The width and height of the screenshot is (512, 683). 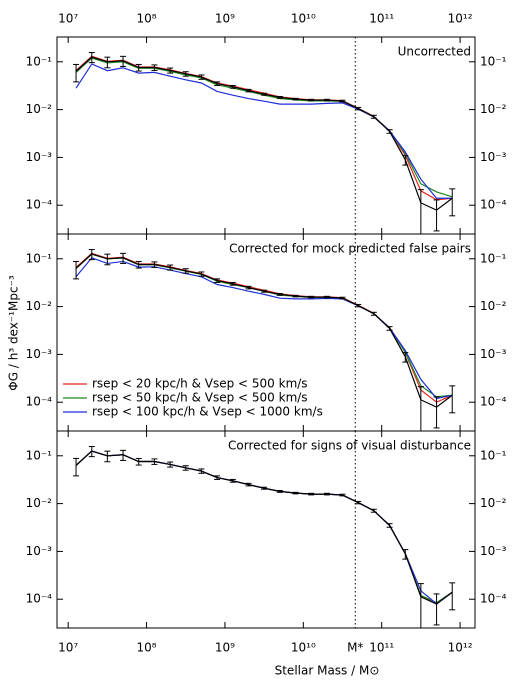 I want to click on x-tick-label-top: 10¹², so click(x=460, y=19).